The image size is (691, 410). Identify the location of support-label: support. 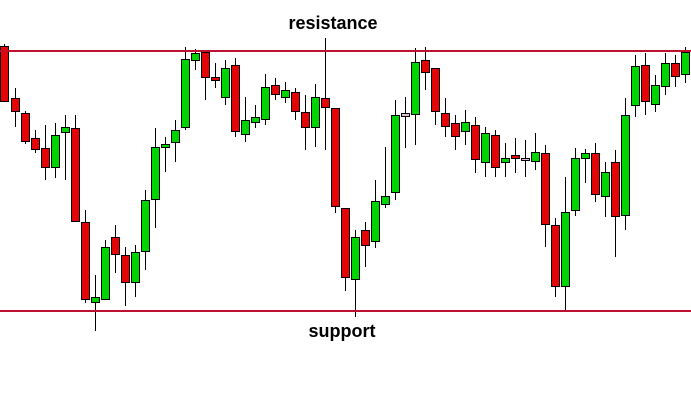
(342, 331).